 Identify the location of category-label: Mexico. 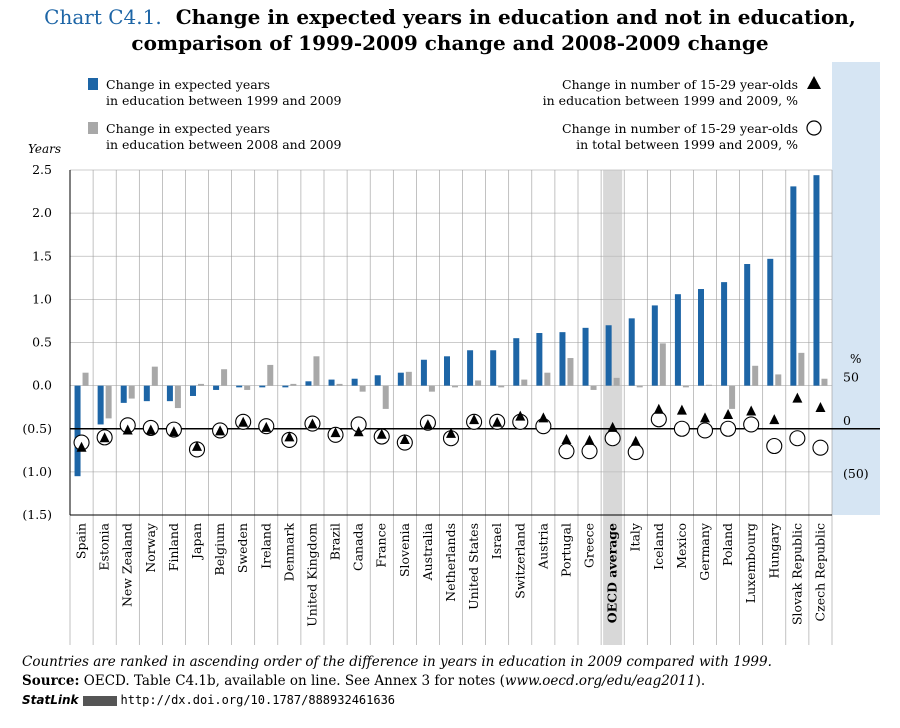
(681, 546).